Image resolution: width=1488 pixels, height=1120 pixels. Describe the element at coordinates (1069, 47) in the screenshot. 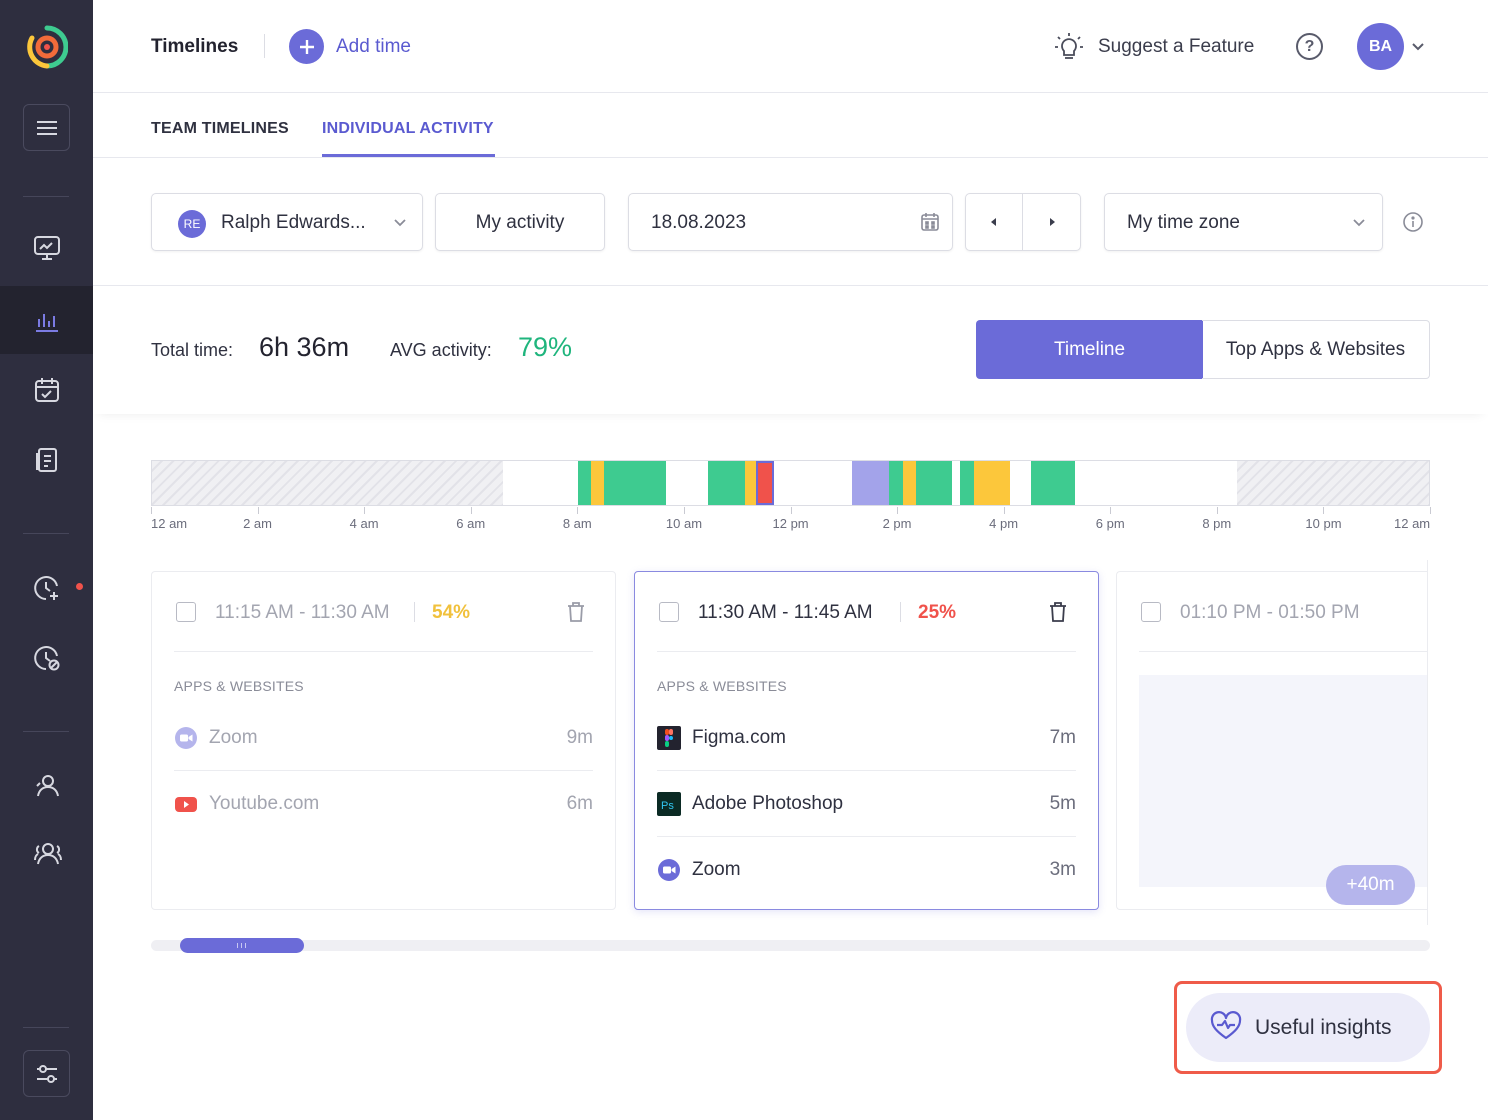

I see `lightbulb-icon` at that location.